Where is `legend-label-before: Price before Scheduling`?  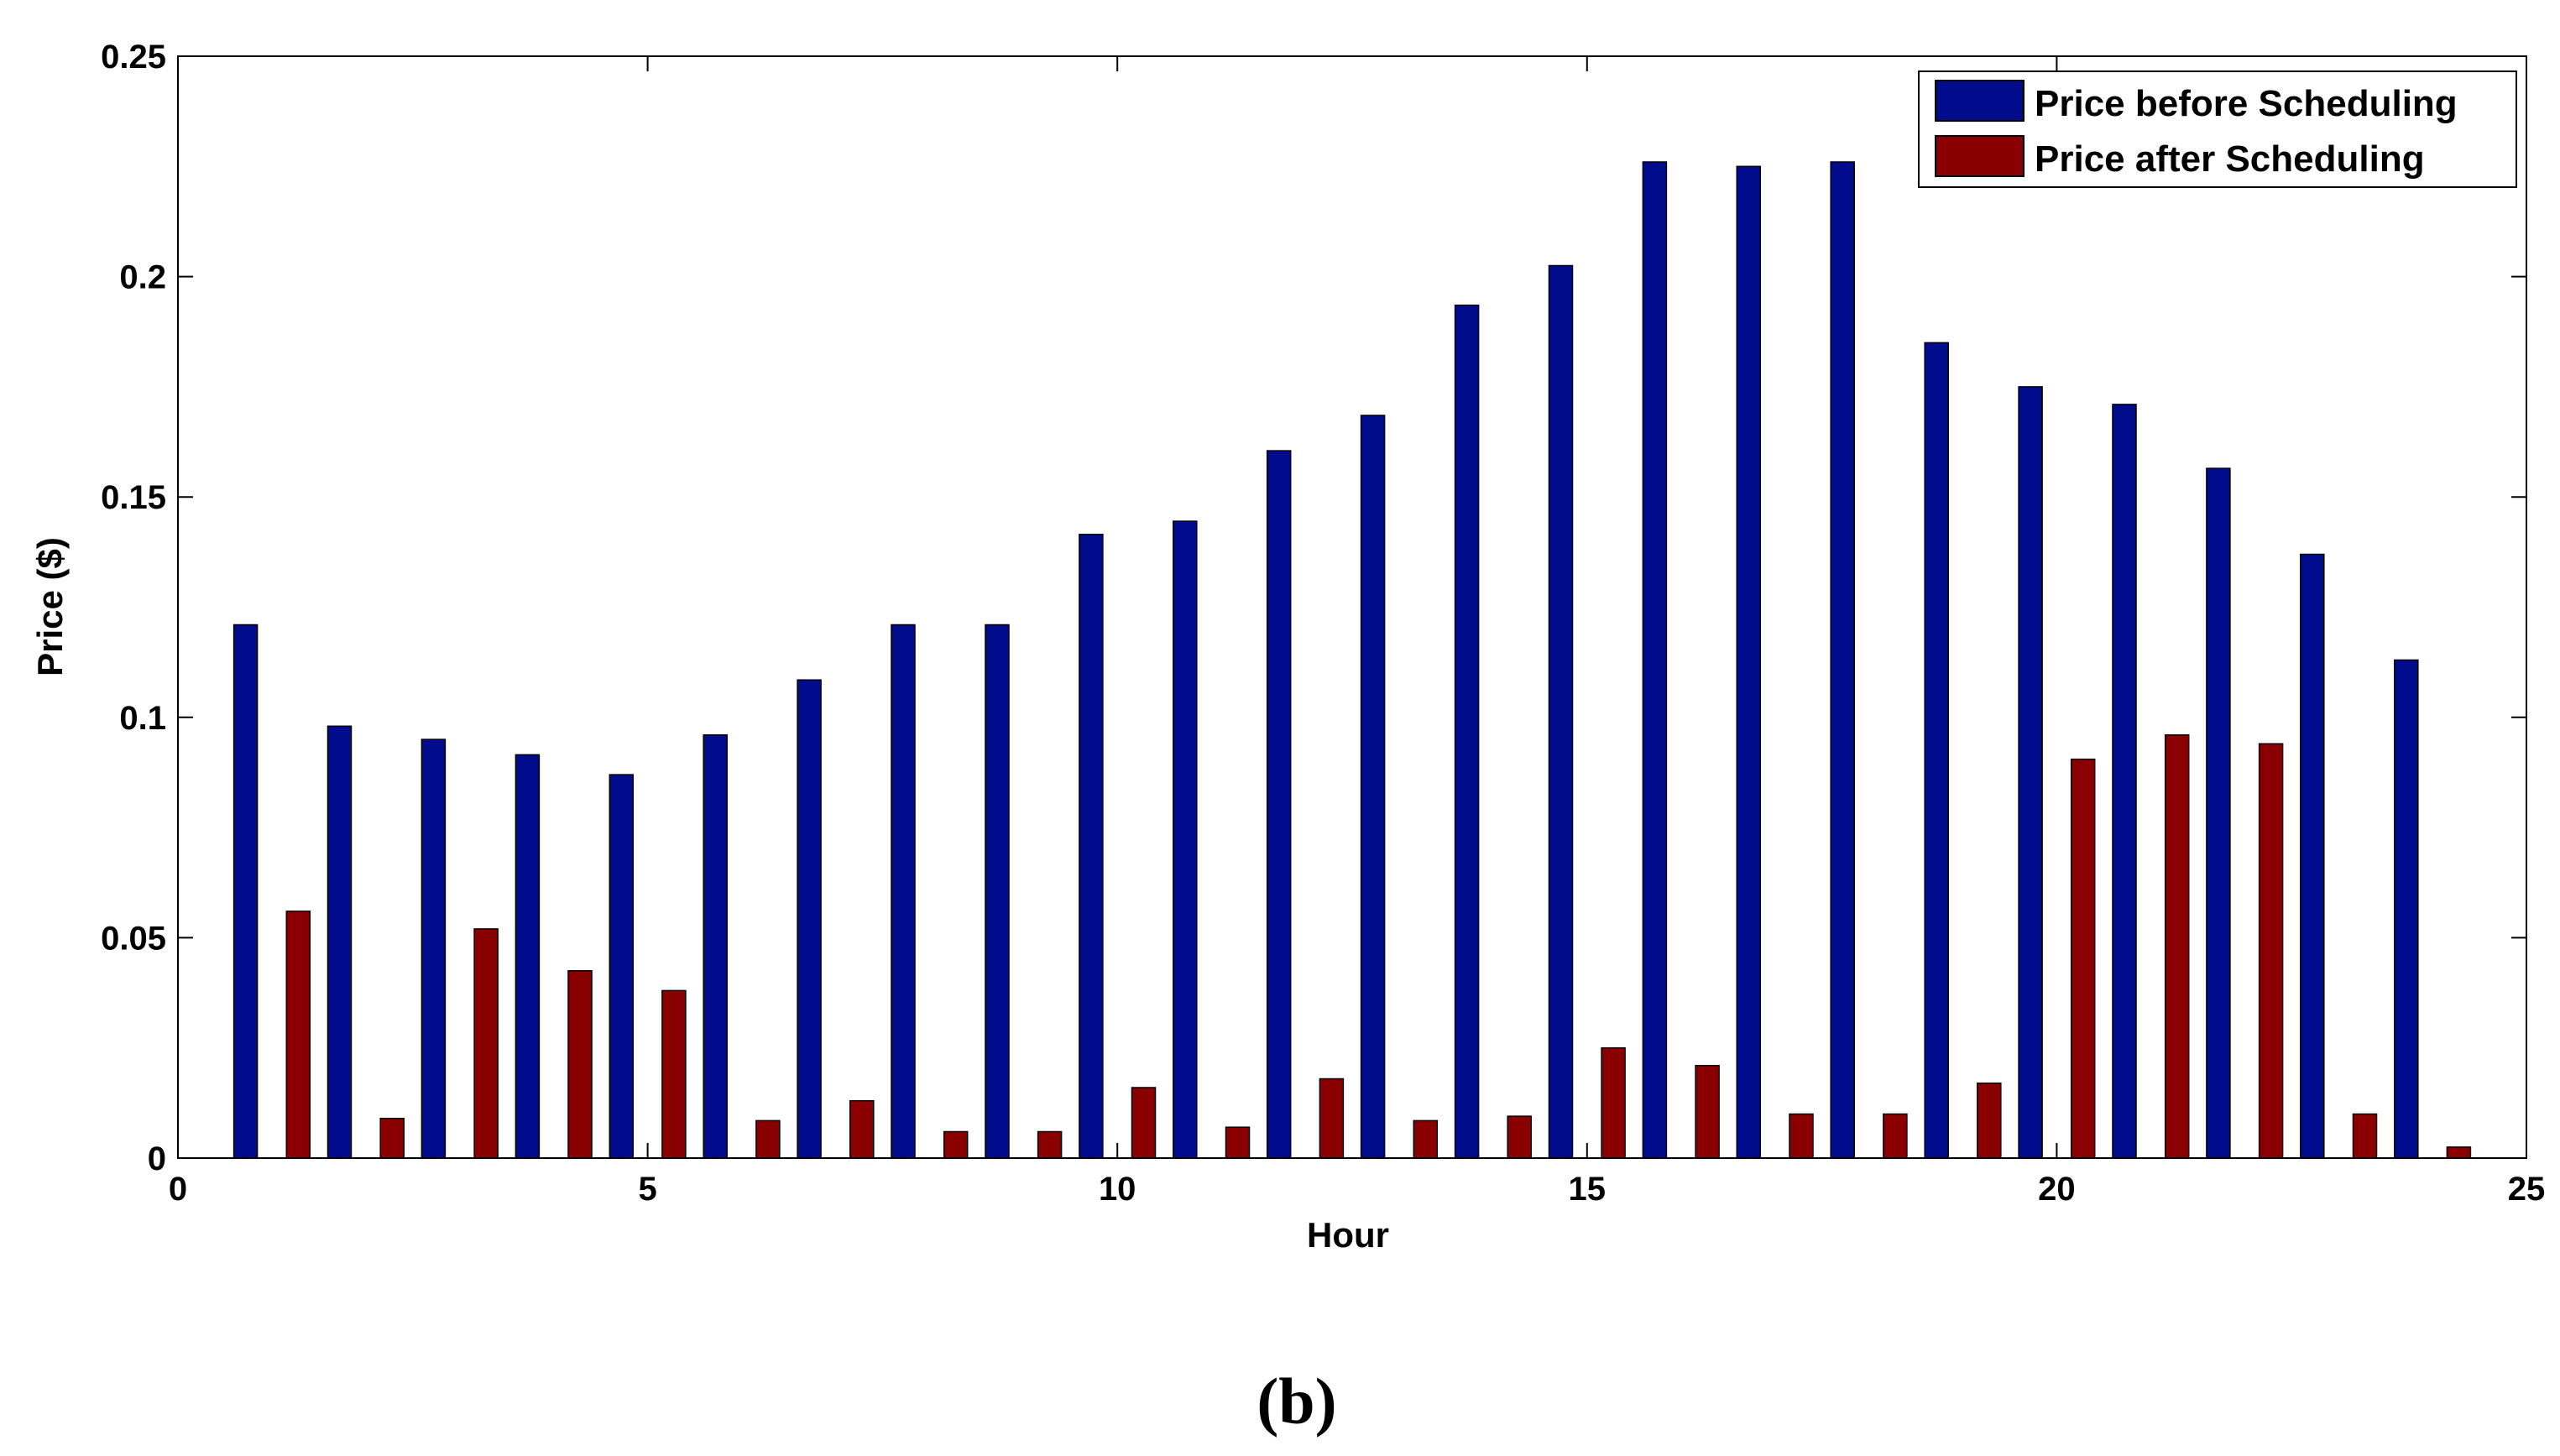
legend-label-before: Price before Scheduling is located at coordinates (2246, 103).